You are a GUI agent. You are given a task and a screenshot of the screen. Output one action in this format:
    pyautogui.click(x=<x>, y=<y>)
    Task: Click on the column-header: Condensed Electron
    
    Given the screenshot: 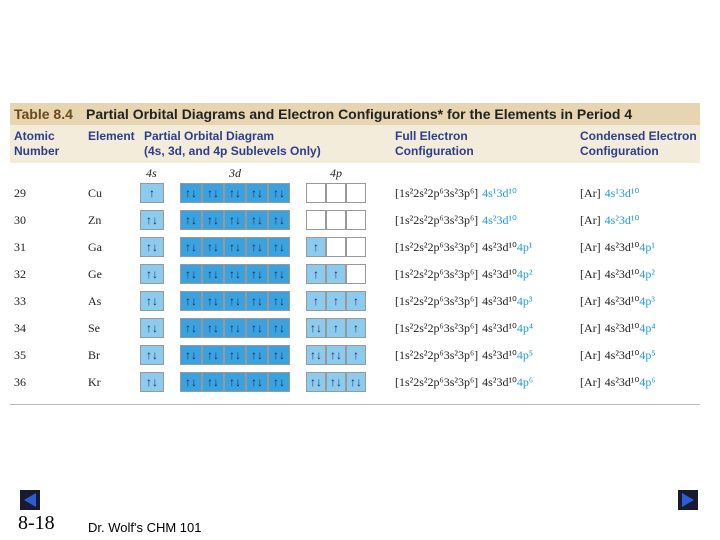 What is the action you would take?
    pyautogui.click(x=638, y=136)
    